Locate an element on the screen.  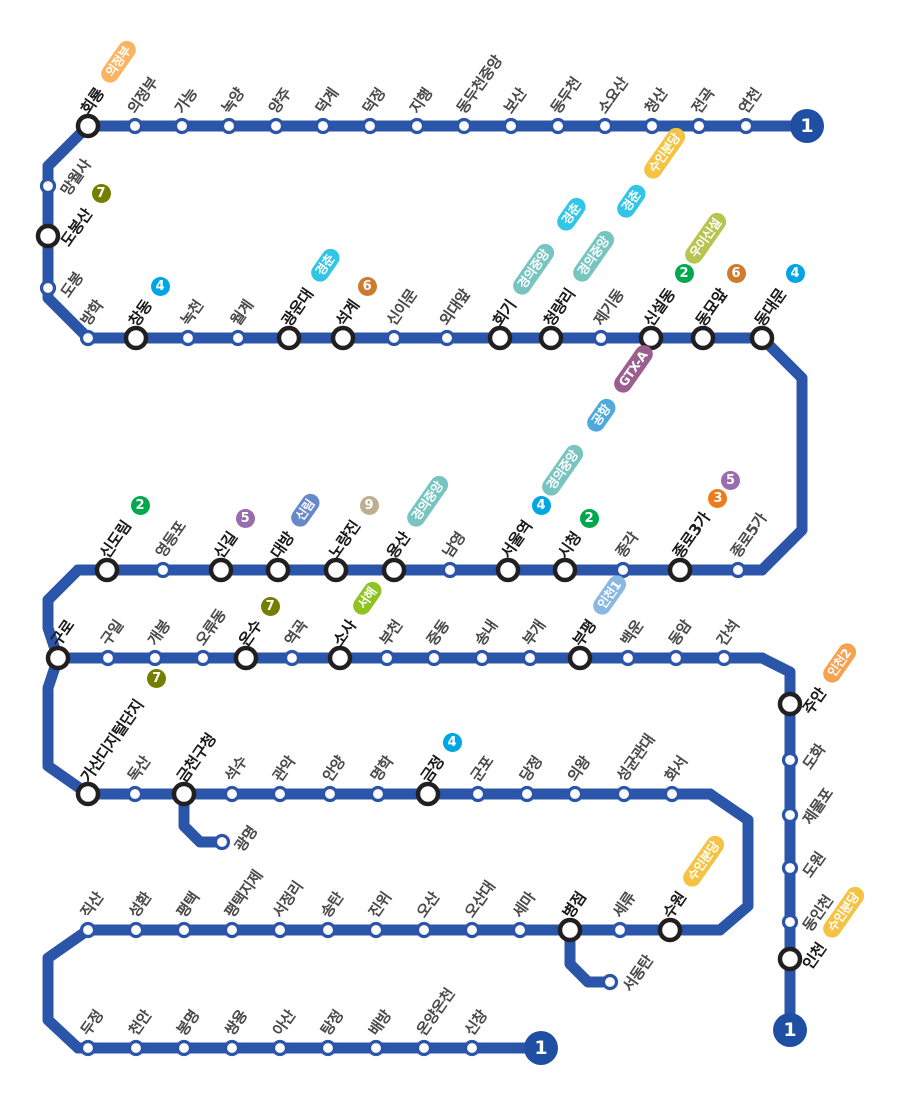
terminus-badge-incheon: 1 is located at coordinates (790, 1030).